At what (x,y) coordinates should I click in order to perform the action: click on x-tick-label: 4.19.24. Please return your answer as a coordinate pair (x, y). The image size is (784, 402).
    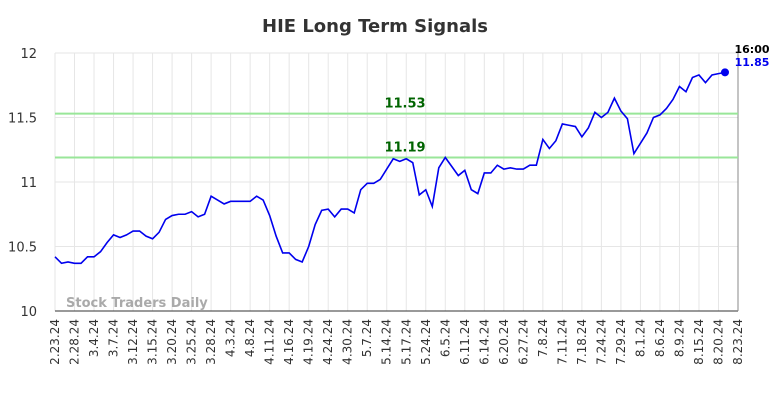
    Looking at the image, I should click on (309, 342).